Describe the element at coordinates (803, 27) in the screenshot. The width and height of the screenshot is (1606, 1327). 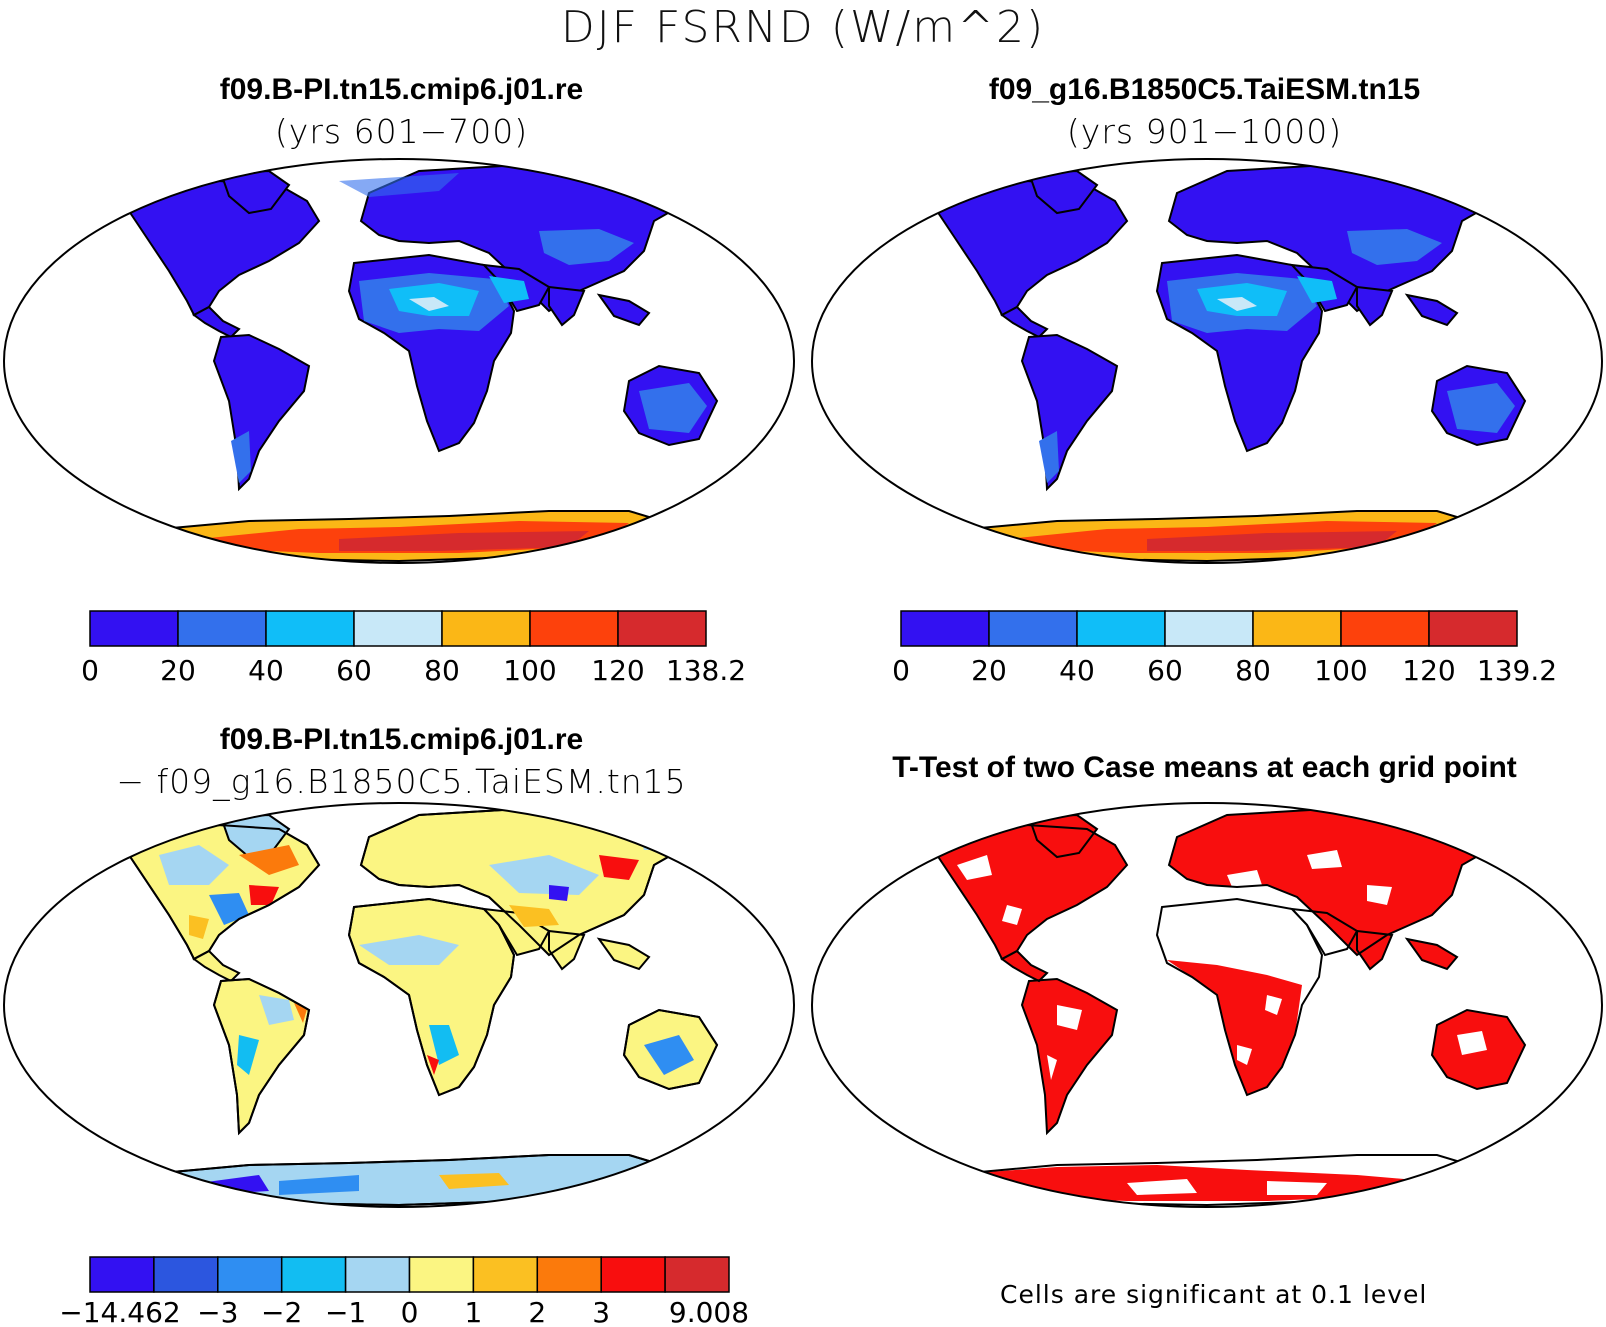
I see `figure-title: DJF FSRND (W/m^2)` at that location.